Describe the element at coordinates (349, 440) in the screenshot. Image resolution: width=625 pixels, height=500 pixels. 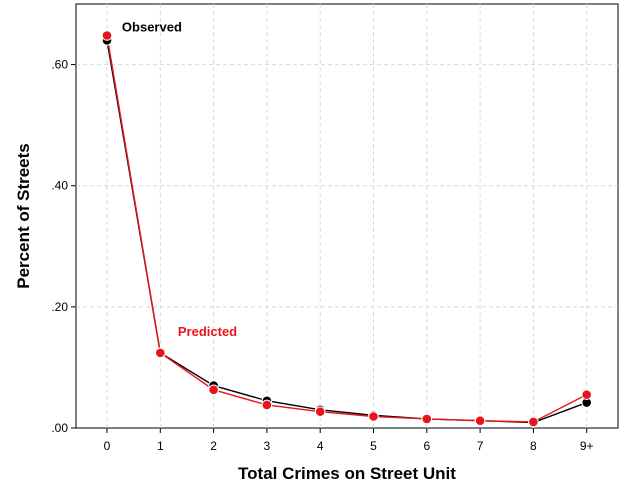
I see `x-axis: 0 1 2 3 4 5 6 7 8 9+` at that location.